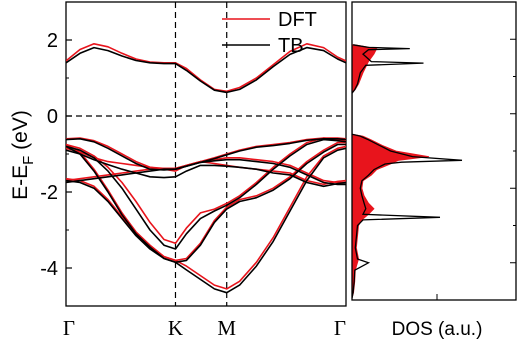 The height and width of the screenshot is (353, 518). I want to click on y-tick-label: -4, so click(49, 269).